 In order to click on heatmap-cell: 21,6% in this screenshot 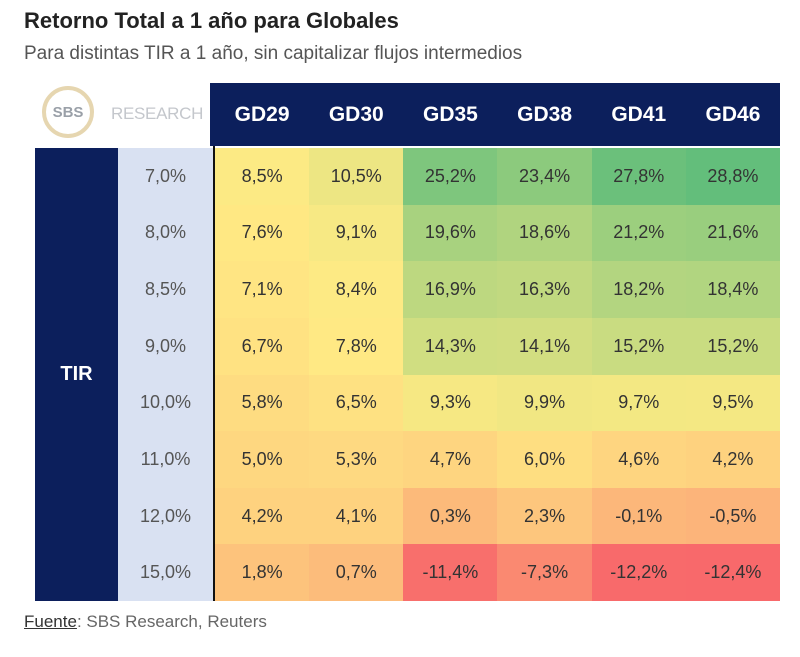, I will do `click(732, 233)`.